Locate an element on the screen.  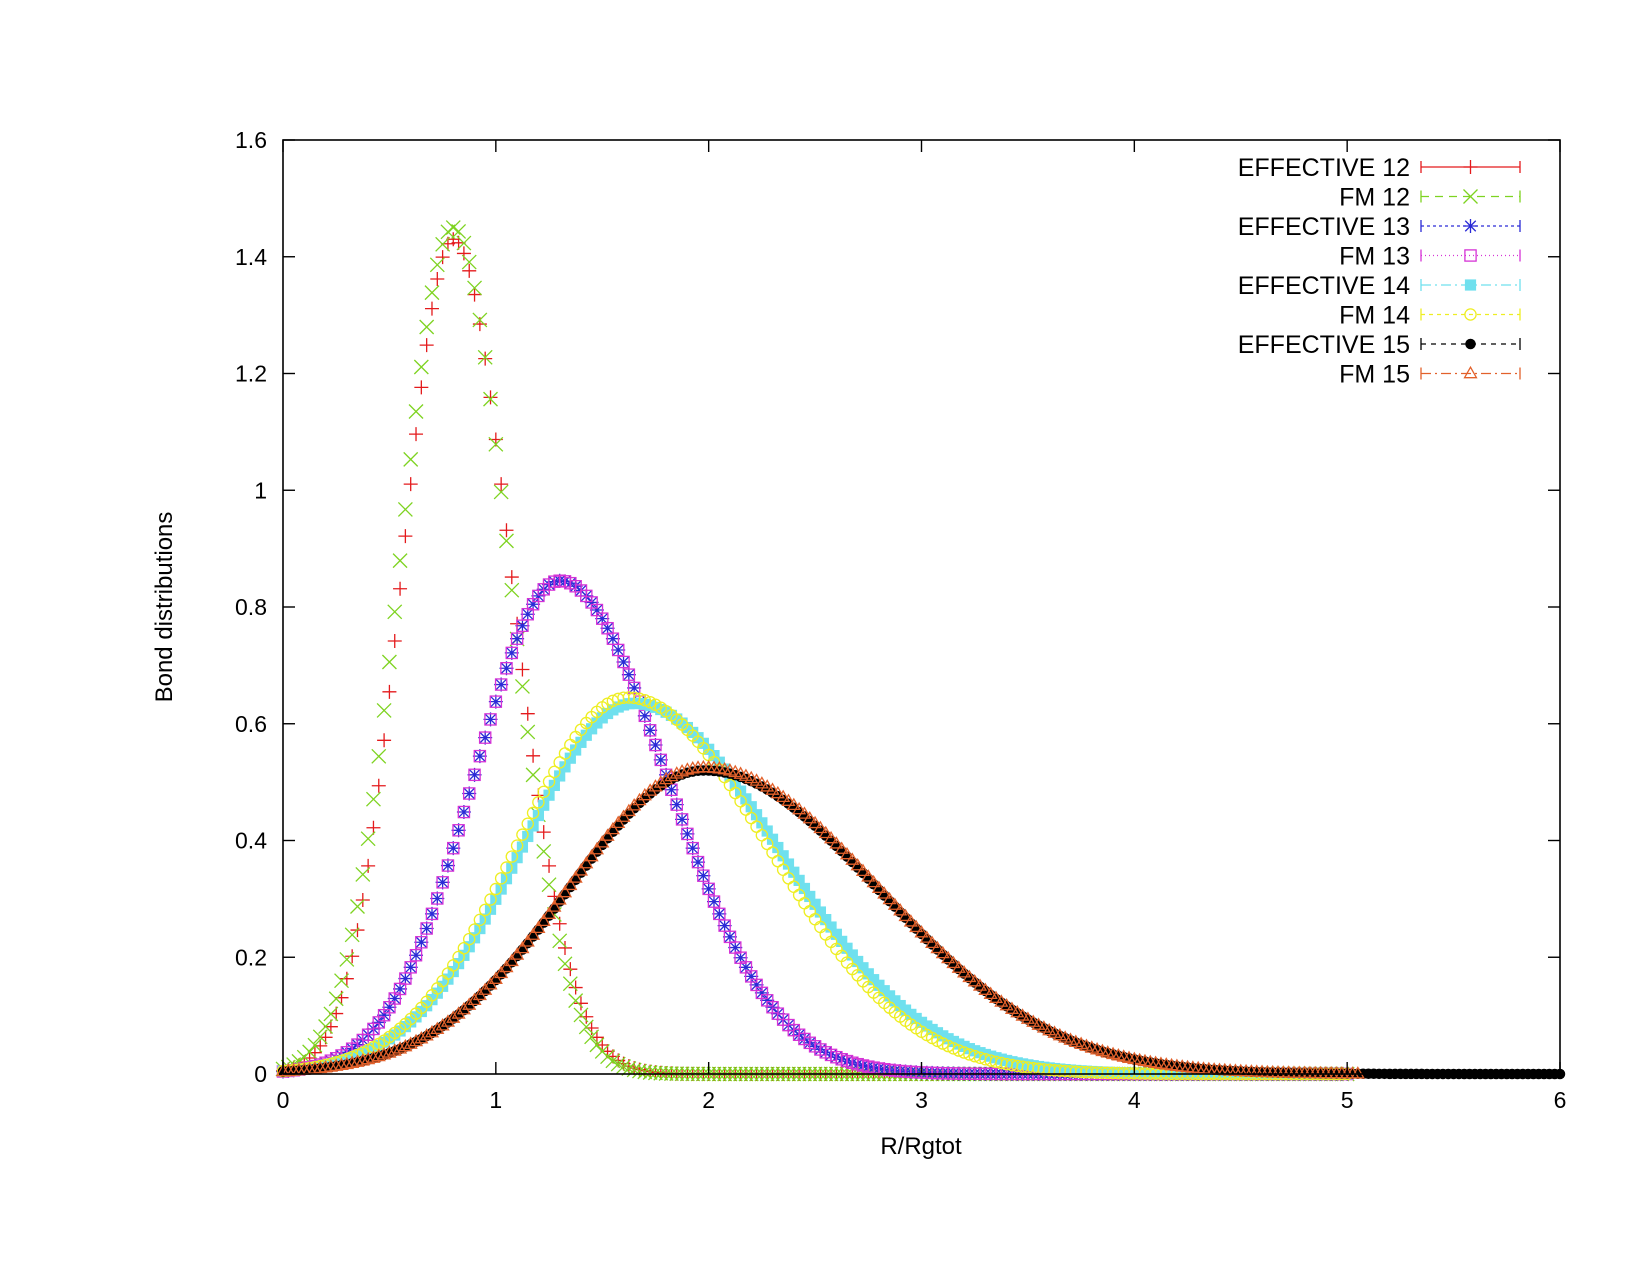
legend-entry: EFFECTIVE 13 is located at coordinates (1379, 227).